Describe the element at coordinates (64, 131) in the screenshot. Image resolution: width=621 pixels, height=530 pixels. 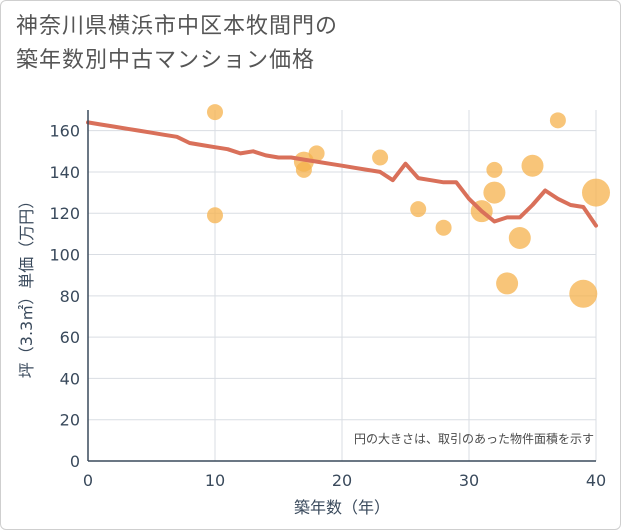
I see `y-tick-label-160: 160` at that location.